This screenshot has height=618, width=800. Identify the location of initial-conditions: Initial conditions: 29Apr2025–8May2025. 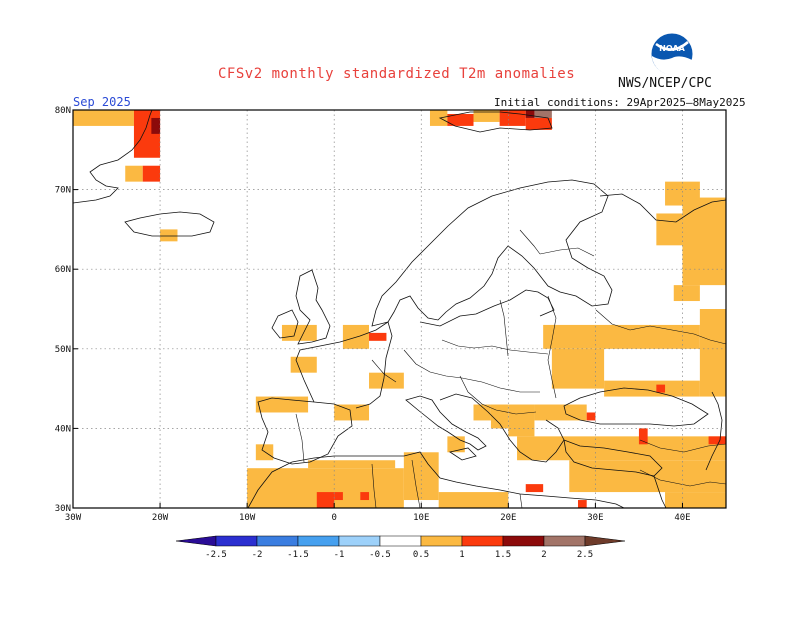
(620, 102).